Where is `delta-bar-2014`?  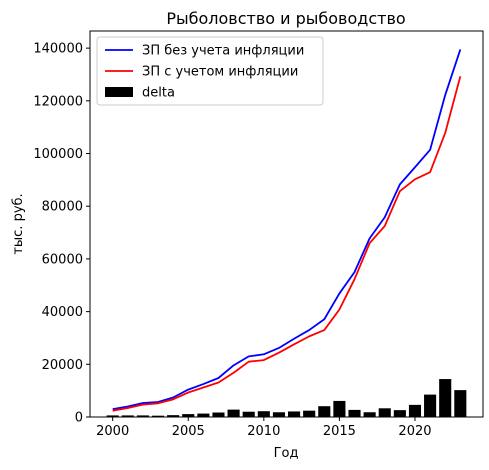
delta-bar-2014 is located at coordinates (324, 411).